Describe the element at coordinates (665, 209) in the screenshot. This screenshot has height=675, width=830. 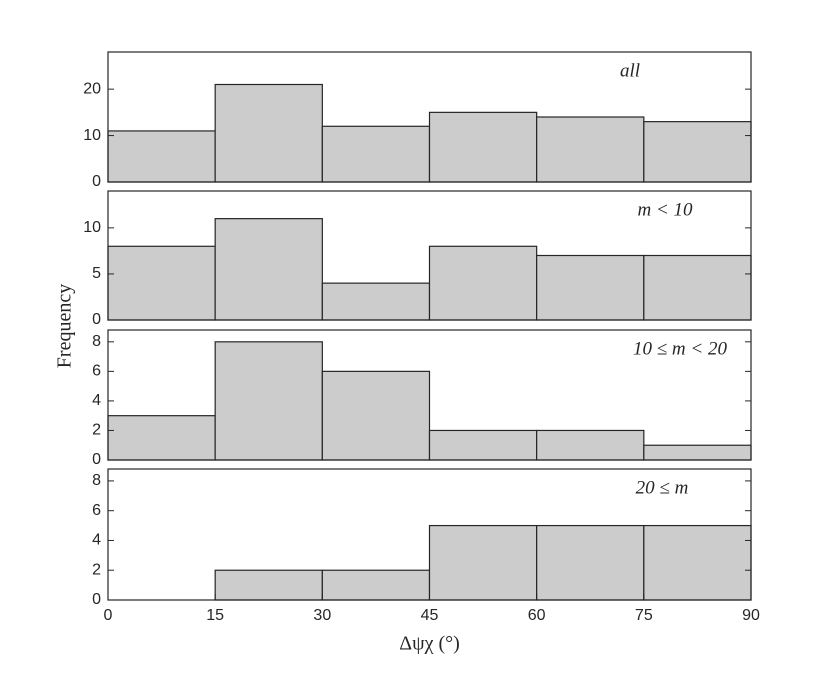
I see `panel-label: m < 10` at that location.